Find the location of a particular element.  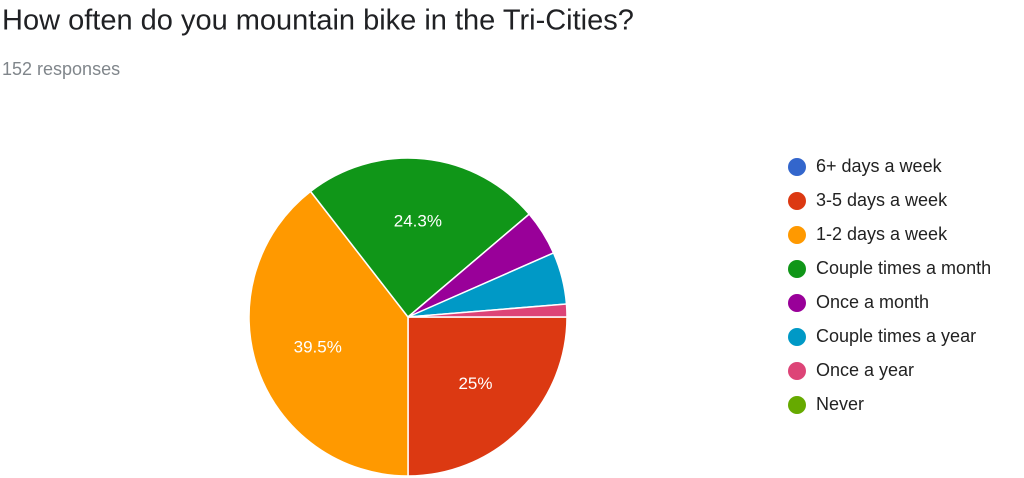

legend-label: 6+ days a week is located at coordinates (879, 166).